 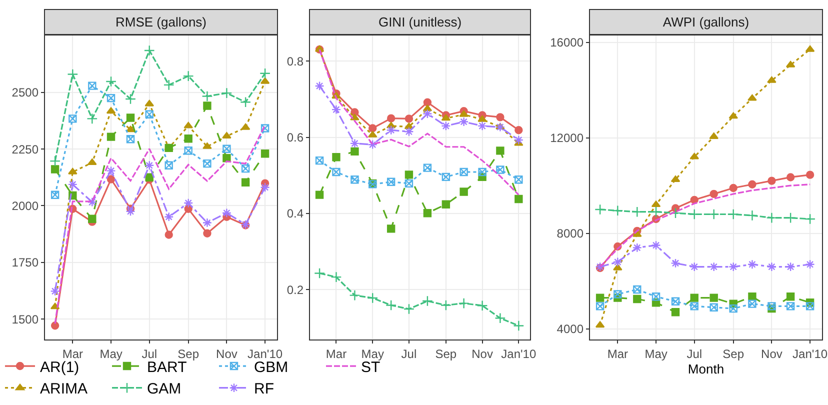 I want to click on chart-title: RMSE (gallons), so click(x=161, y=22).